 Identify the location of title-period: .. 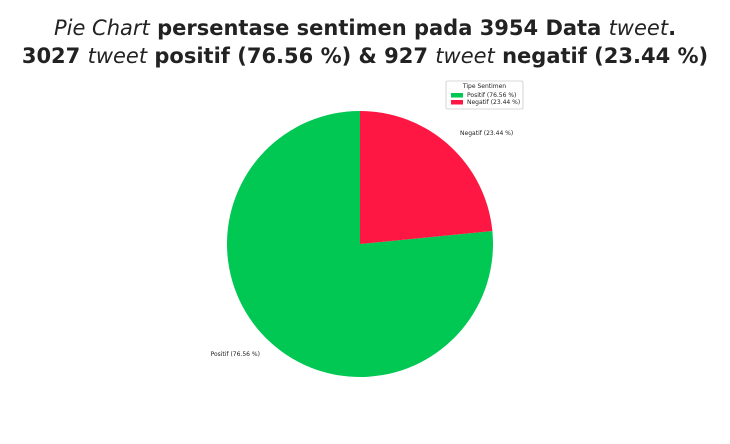
(672, 28).